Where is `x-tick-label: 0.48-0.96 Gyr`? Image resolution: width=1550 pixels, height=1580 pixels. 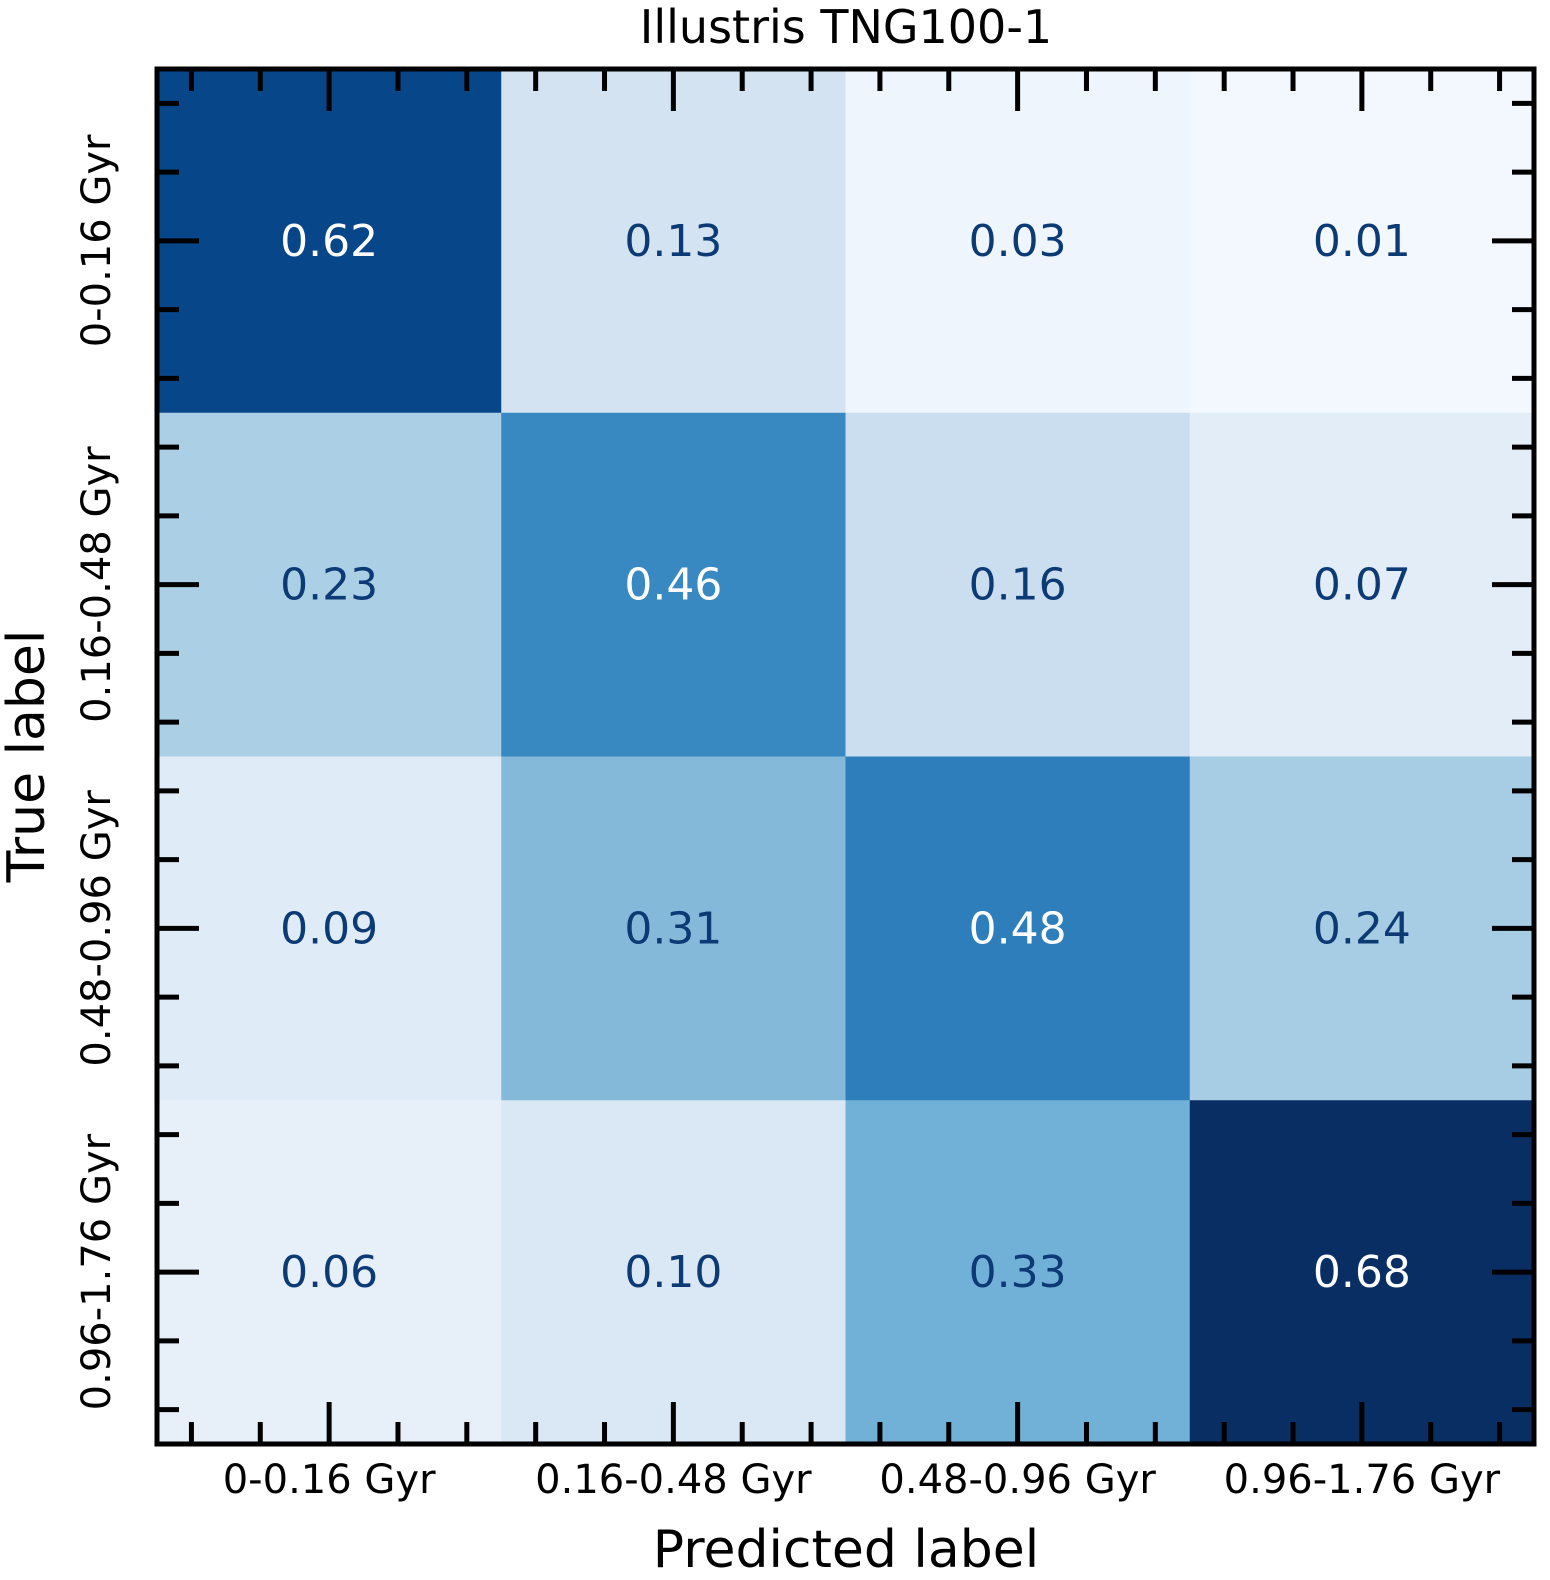
x-tick-label: 0.48-0.96 Gyr is located at coordinates (1017, 1480).